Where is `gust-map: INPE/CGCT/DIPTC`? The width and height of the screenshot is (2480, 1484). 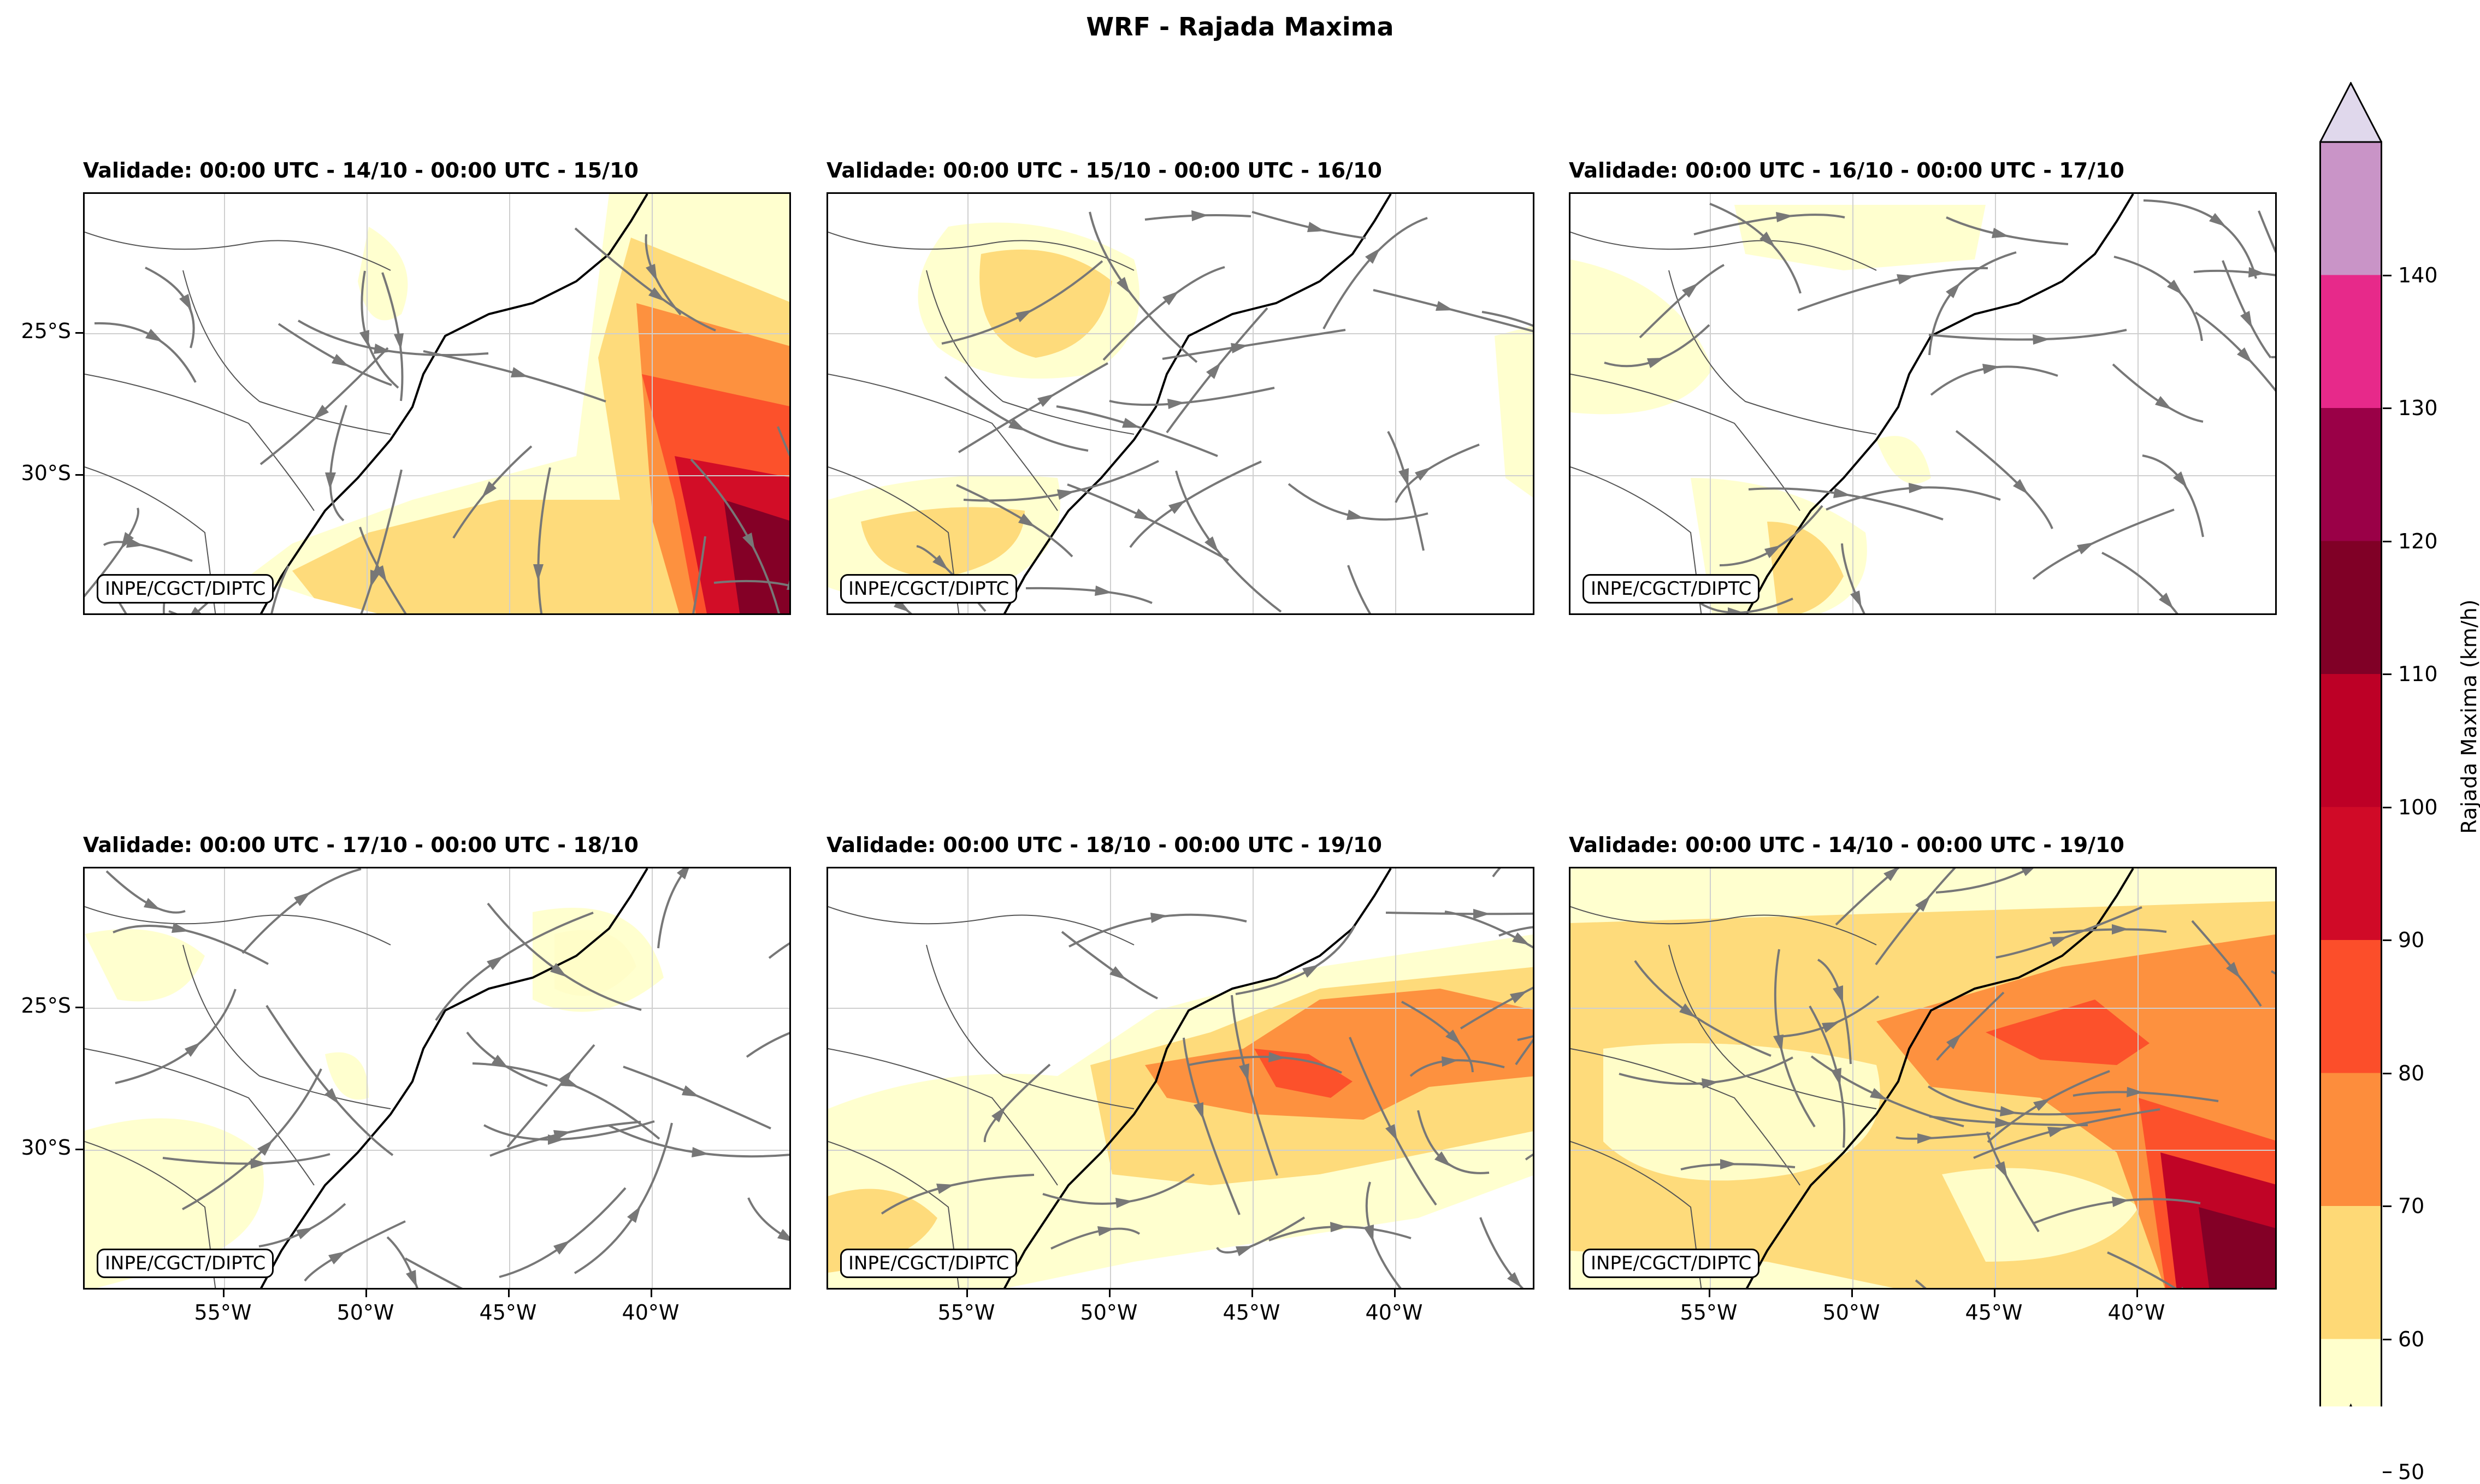
gust-map: INPE/CGCT/DIPTC is located at coordinates (1180, 403).